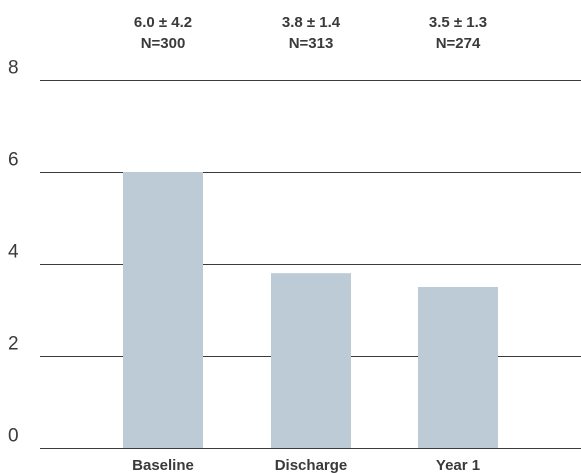 This screenshot has width=581, height=473. Describe the element at coordinates (163, 465) in the screenshot. I see `x-category-label: Baseline` at that location.